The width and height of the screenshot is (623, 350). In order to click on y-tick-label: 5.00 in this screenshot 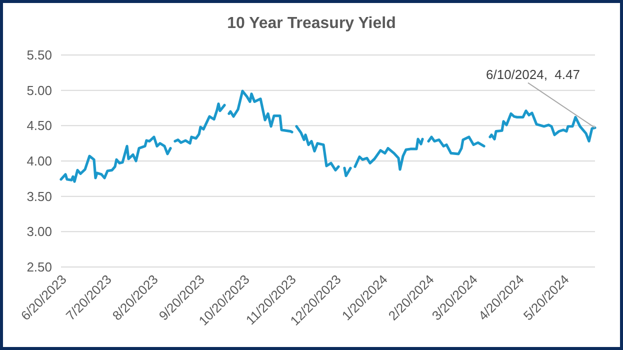, I will do `click(39, 90)`.